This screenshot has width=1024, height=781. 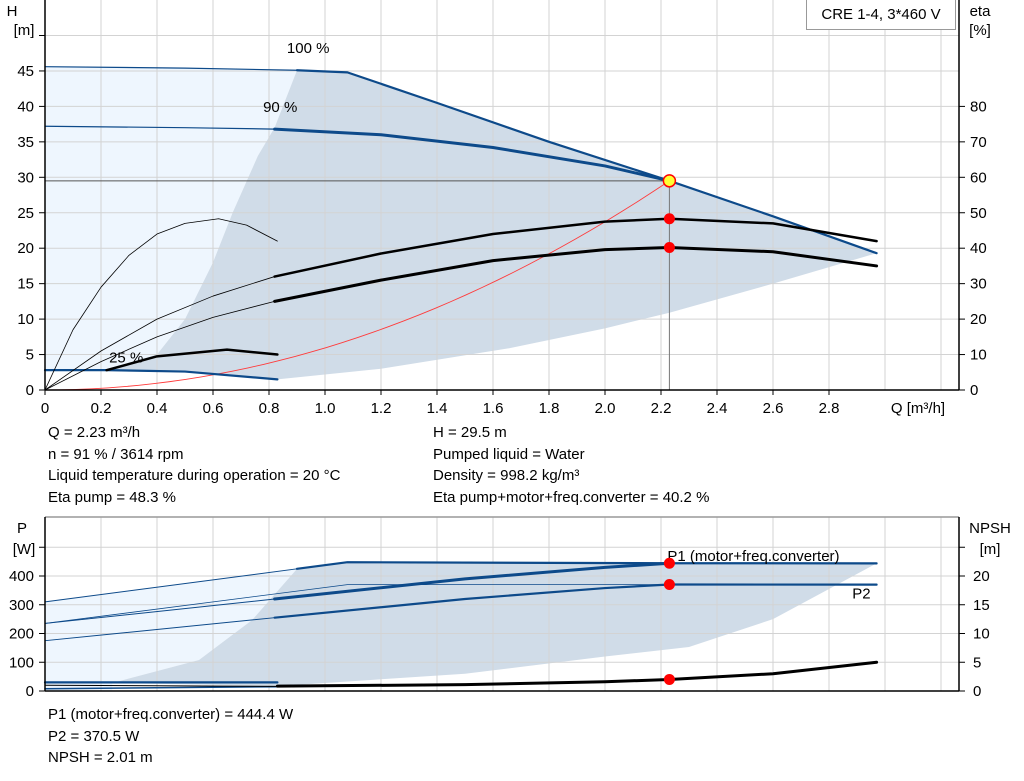 I want to click on npsh-tick-label: 20, so click(x=981, y=576).